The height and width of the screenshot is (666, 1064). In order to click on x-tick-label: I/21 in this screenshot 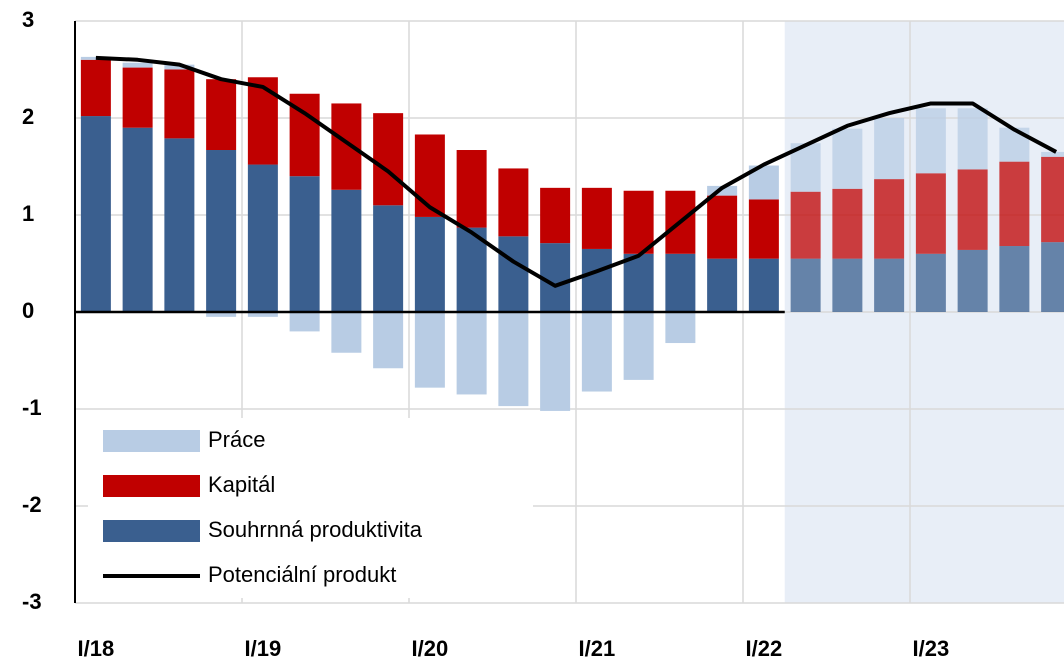, I will do `click(597, 648)`.